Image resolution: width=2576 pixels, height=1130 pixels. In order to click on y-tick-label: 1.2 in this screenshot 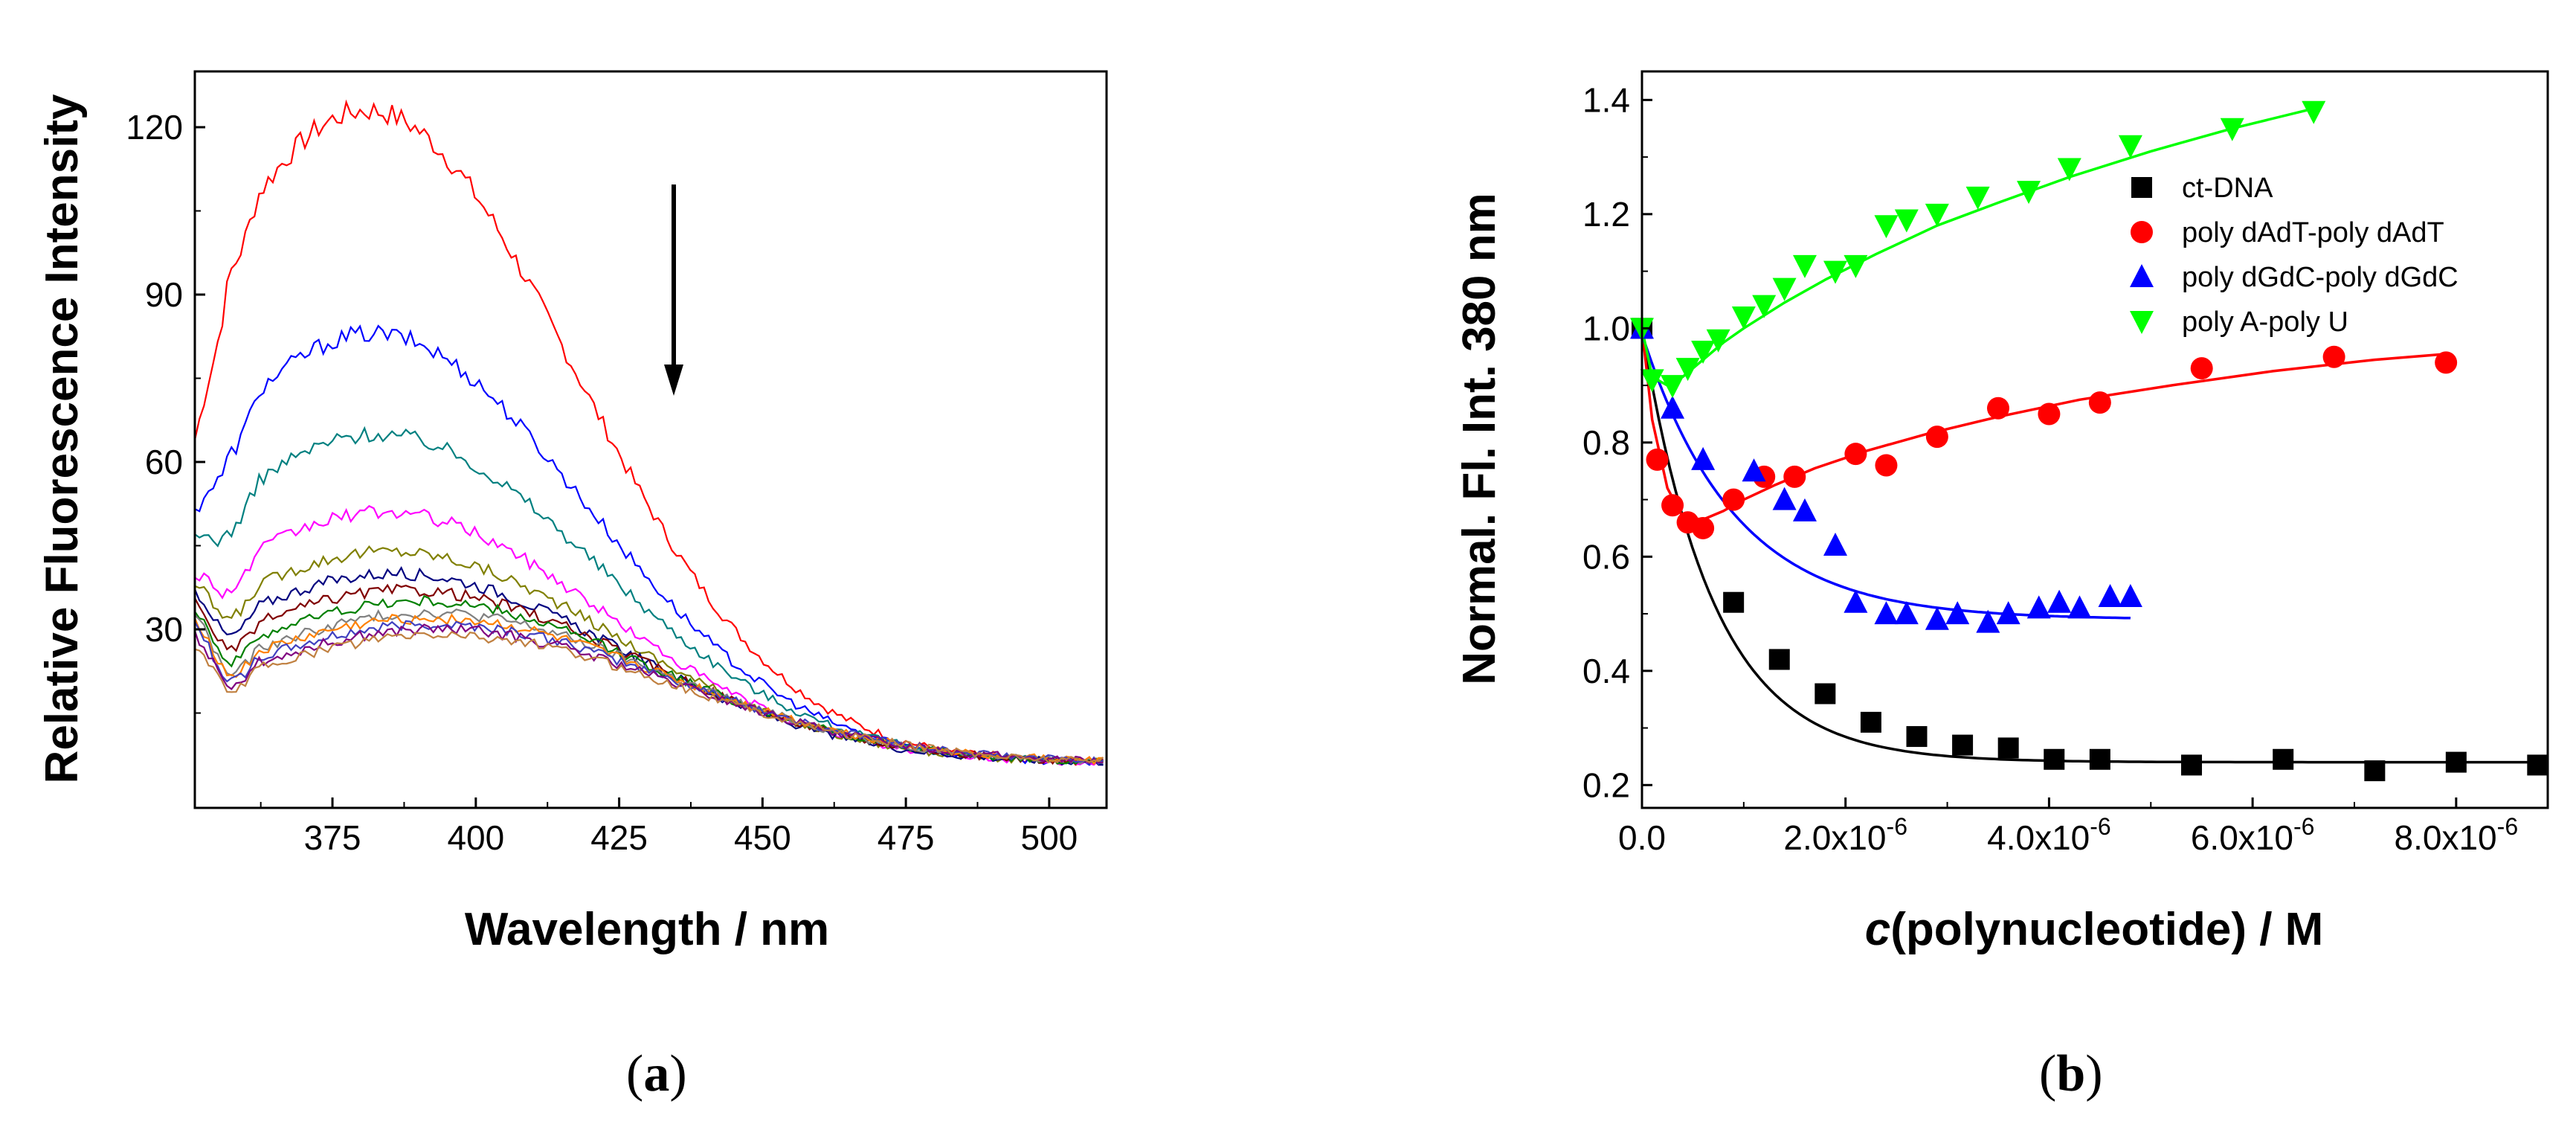, I will do `click(1606, 214)`.